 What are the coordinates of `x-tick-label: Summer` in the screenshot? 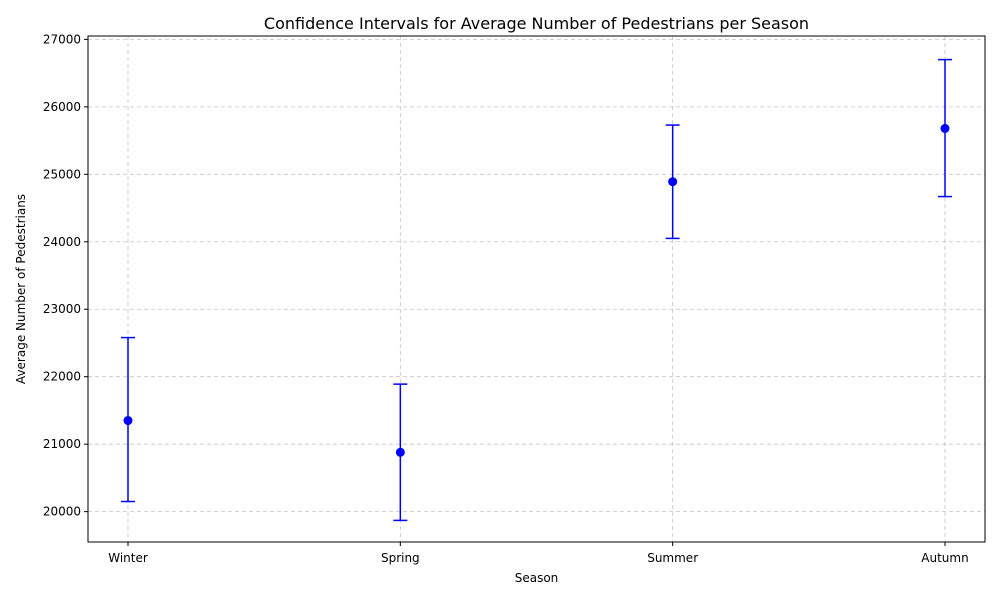 It's located at (672, 558).